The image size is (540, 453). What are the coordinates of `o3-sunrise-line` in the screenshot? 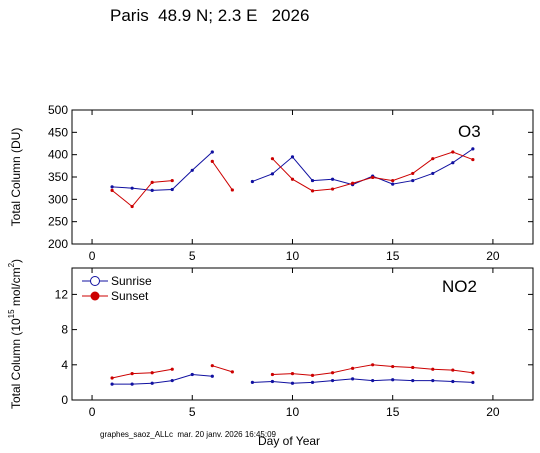 It's located at (363, 167).